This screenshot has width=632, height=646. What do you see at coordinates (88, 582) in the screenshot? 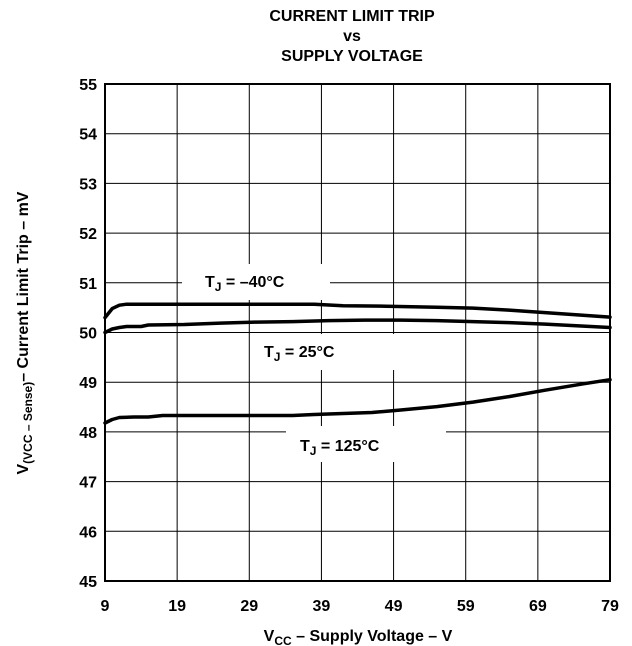
I see `y-tick-label: 45` at bounding box center [88, 582].